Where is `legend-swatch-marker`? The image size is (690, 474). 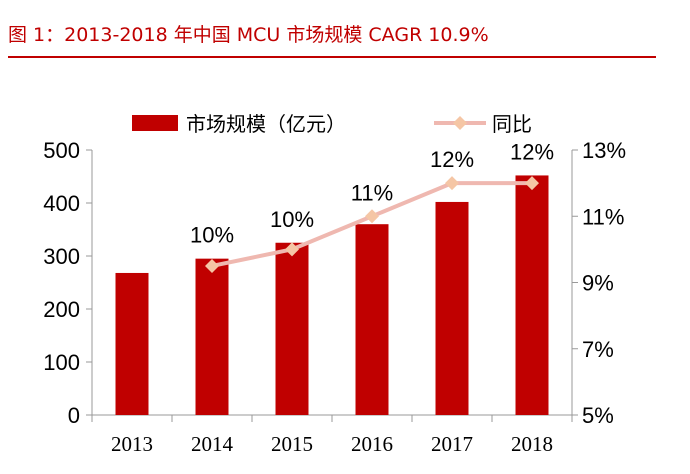 legend-swatch-marker is located at coordinates (460, 123).